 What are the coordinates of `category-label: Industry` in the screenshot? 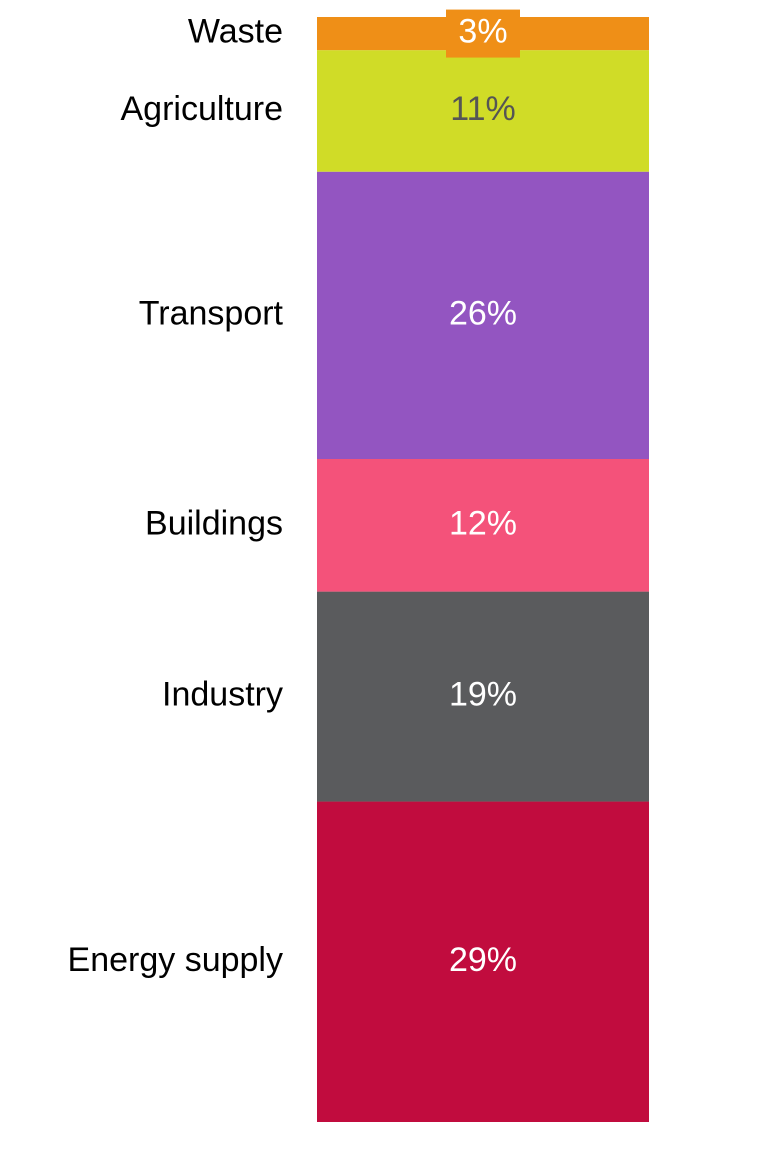 It's located at (222, 695).